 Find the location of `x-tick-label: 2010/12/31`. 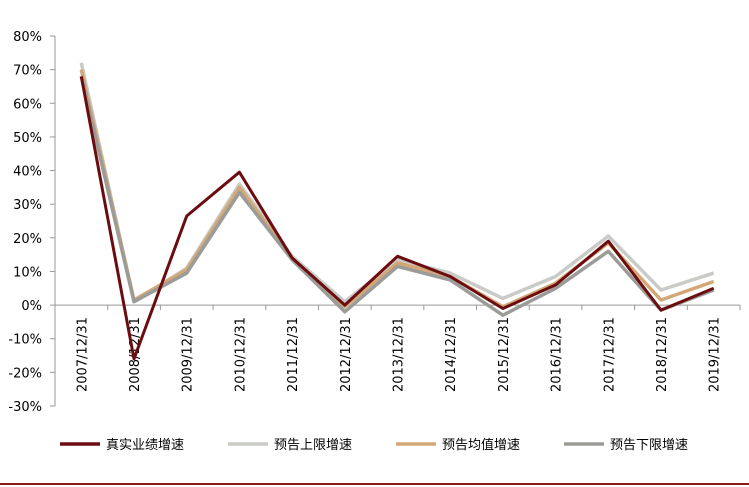

x-tick-label: 2010/12/31 is located at coordinates (240, 354).